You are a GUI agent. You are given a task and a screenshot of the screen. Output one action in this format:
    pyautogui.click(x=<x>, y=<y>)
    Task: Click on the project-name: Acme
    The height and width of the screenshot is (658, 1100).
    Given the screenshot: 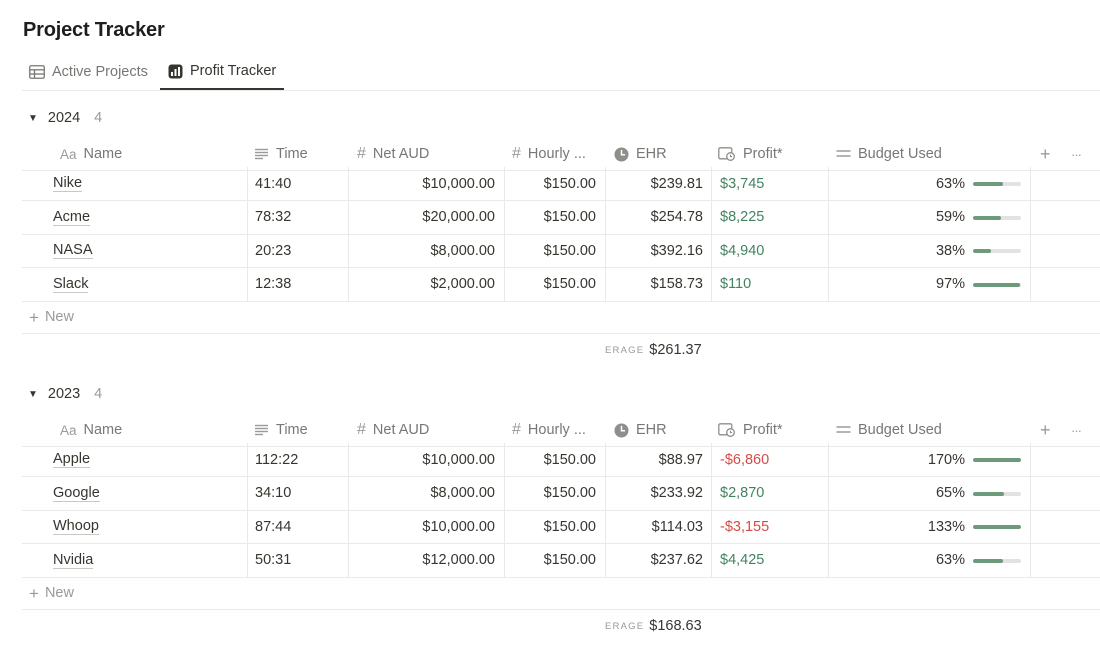 What is the action you would take?
    pyautogui.click(x=72, y=217)
    